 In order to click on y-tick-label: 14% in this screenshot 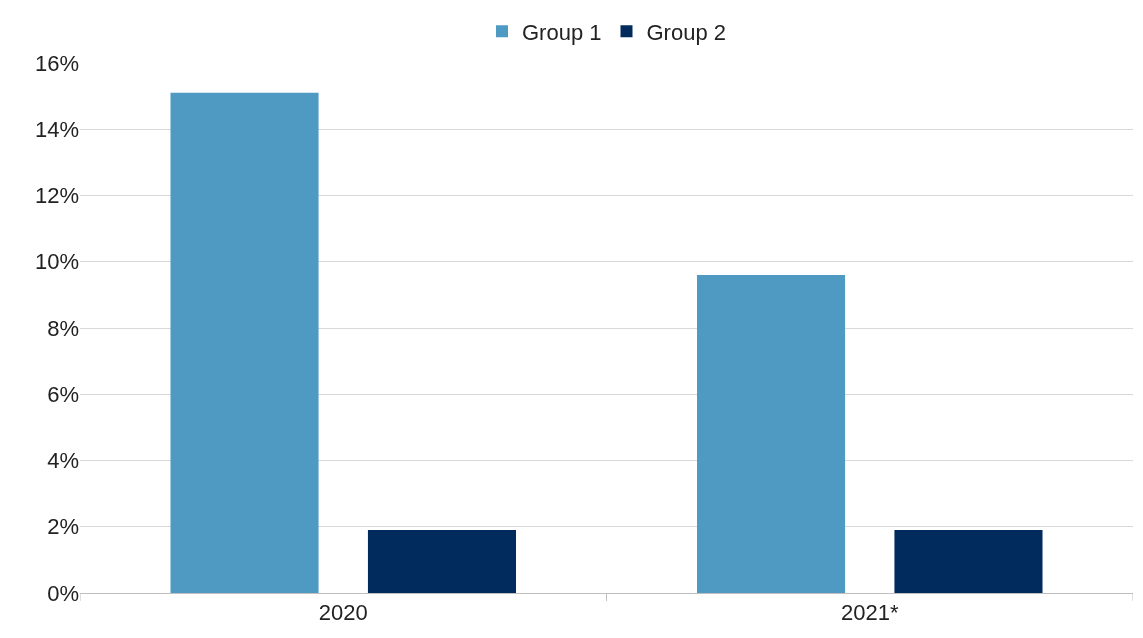, I will do `click(56, 129)`.